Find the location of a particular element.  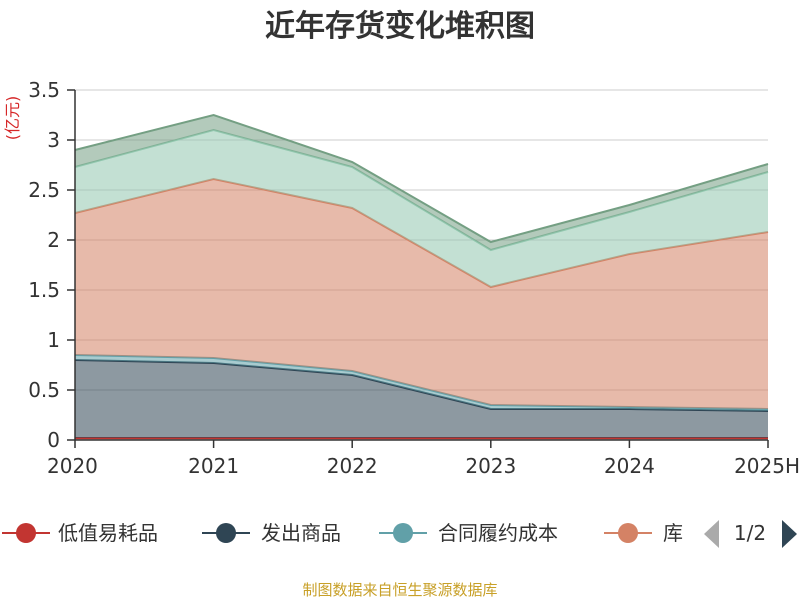

y-tick-label: 0 is located at coordinates (53, 440).